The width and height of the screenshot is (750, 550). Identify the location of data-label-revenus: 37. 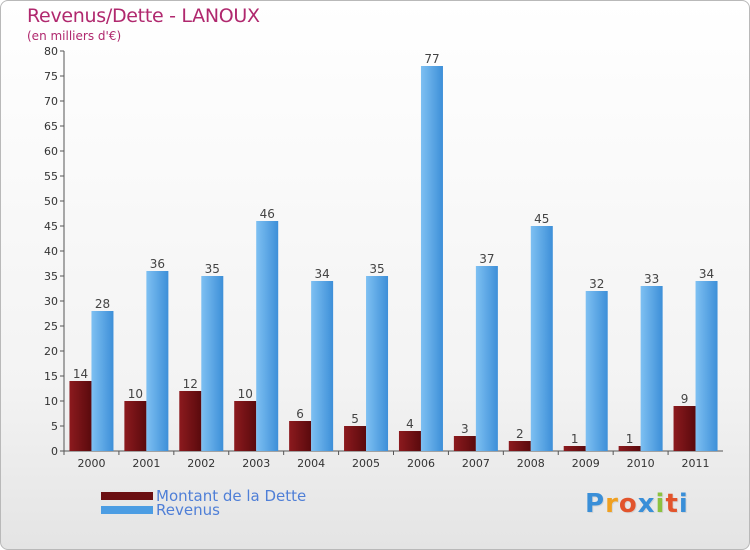
(486, 259).